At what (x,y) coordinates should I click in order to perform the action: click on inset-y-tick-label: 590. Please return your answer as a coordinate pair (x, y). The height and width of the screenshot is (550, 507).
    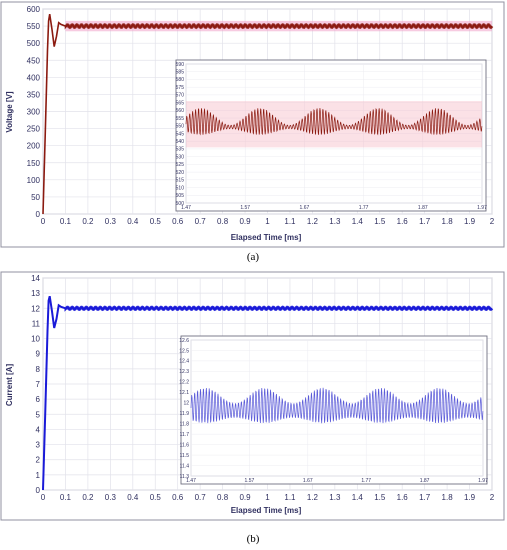
    Looking at the image, I should click on (180, 65).